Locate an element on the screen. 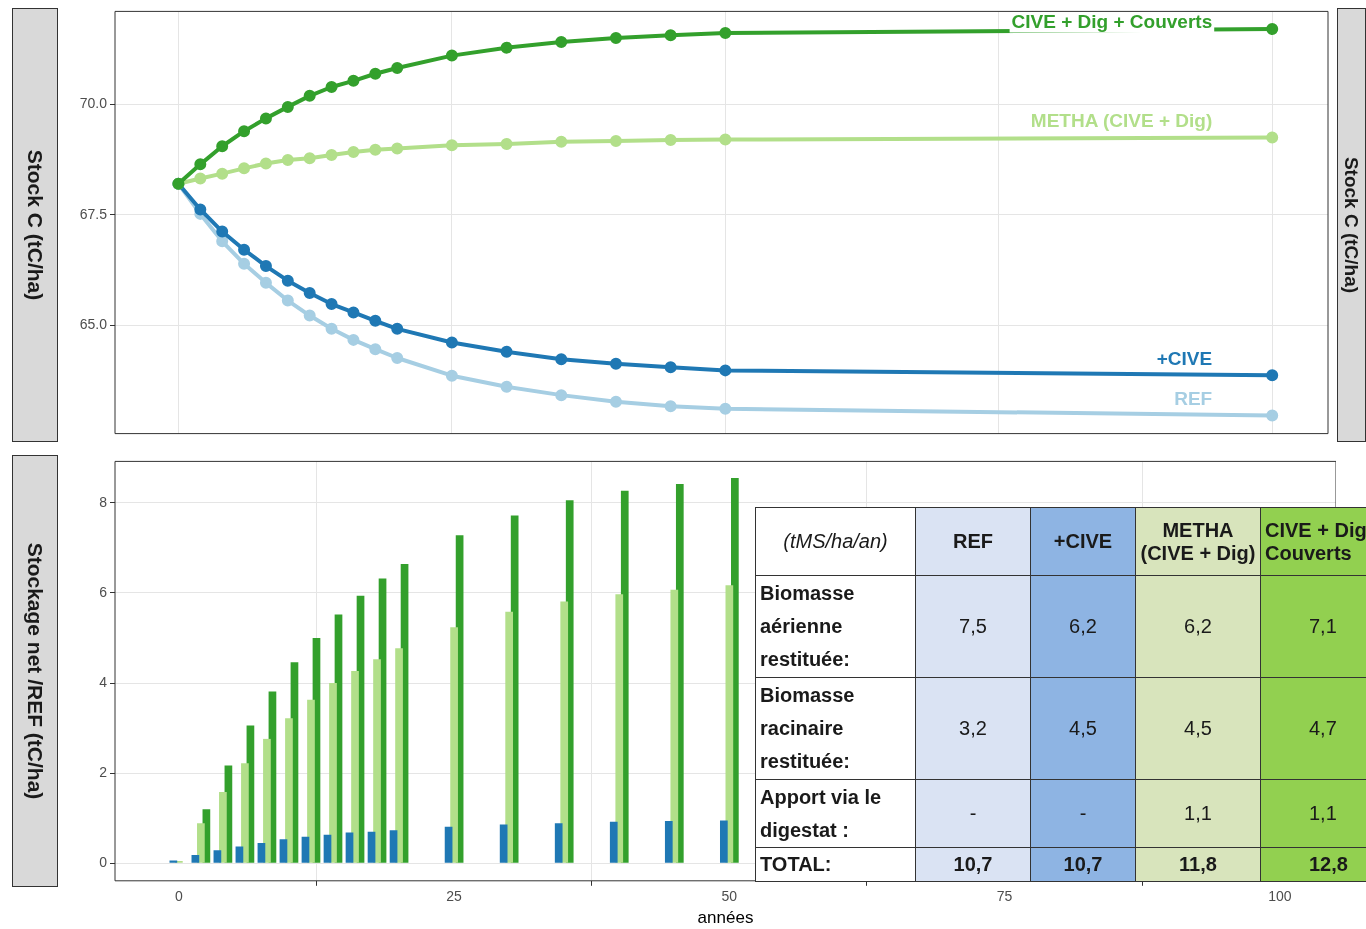 This screenshot has height=929, width=1366. x-tick-label: 25 is located at coordinates (454, 896).